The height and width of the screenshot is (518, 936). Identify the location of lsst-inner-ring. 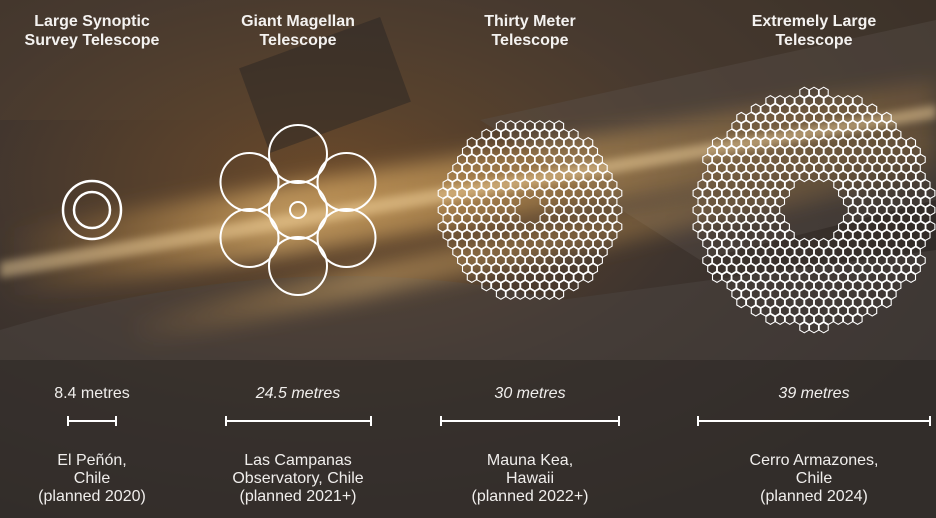
(92, 210).